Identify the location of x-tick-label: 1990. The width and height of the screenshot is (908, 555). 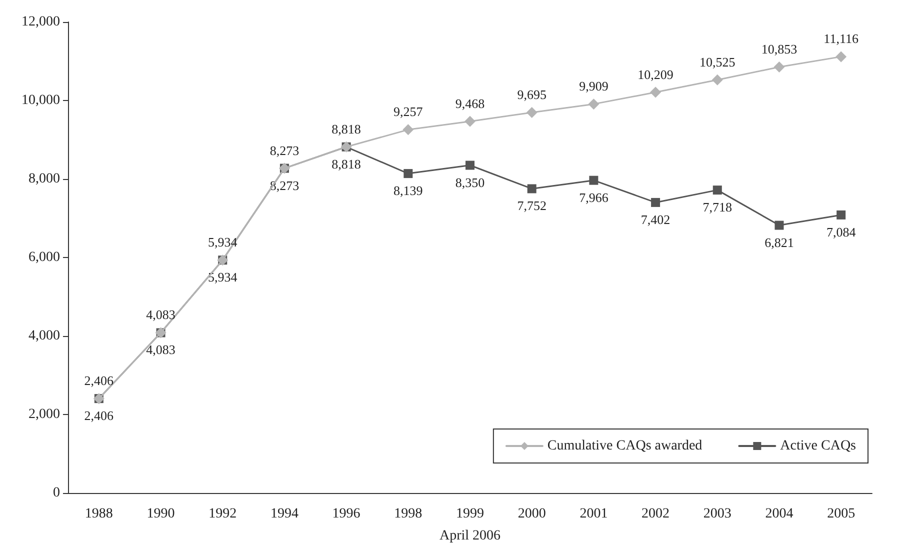
(160, 514).